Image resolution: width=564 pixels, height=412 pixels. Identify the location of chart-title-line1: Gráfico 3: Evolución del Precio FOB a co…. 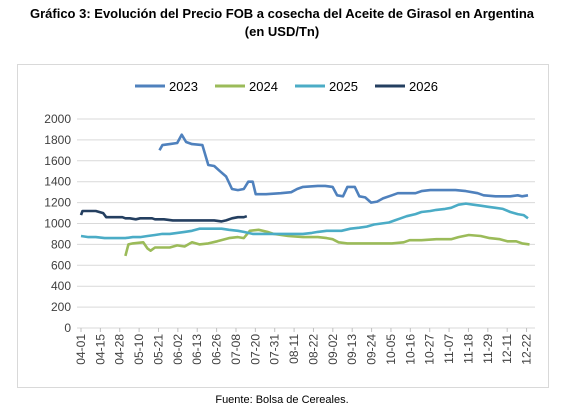
(282, 14).